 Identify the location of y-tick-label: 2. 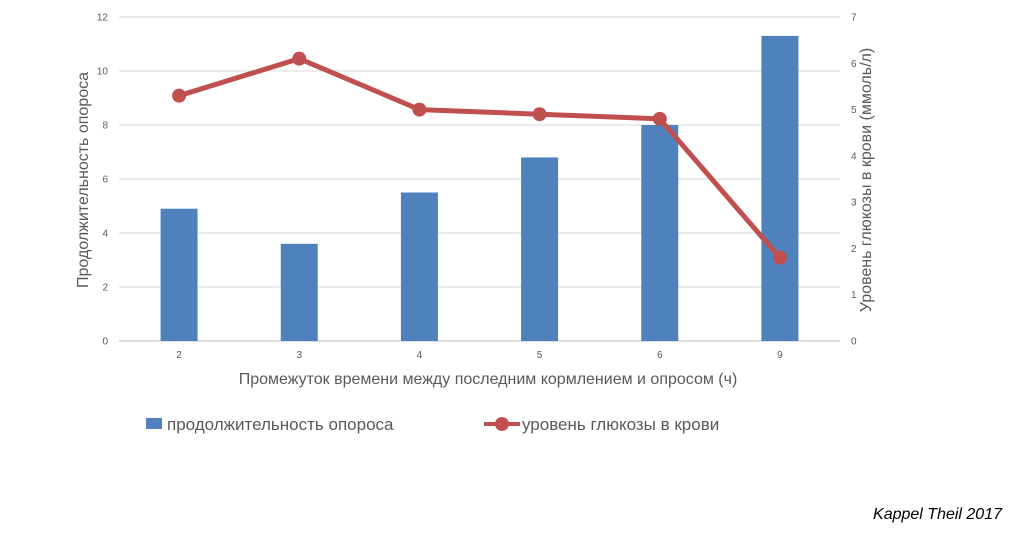
(105, 288).